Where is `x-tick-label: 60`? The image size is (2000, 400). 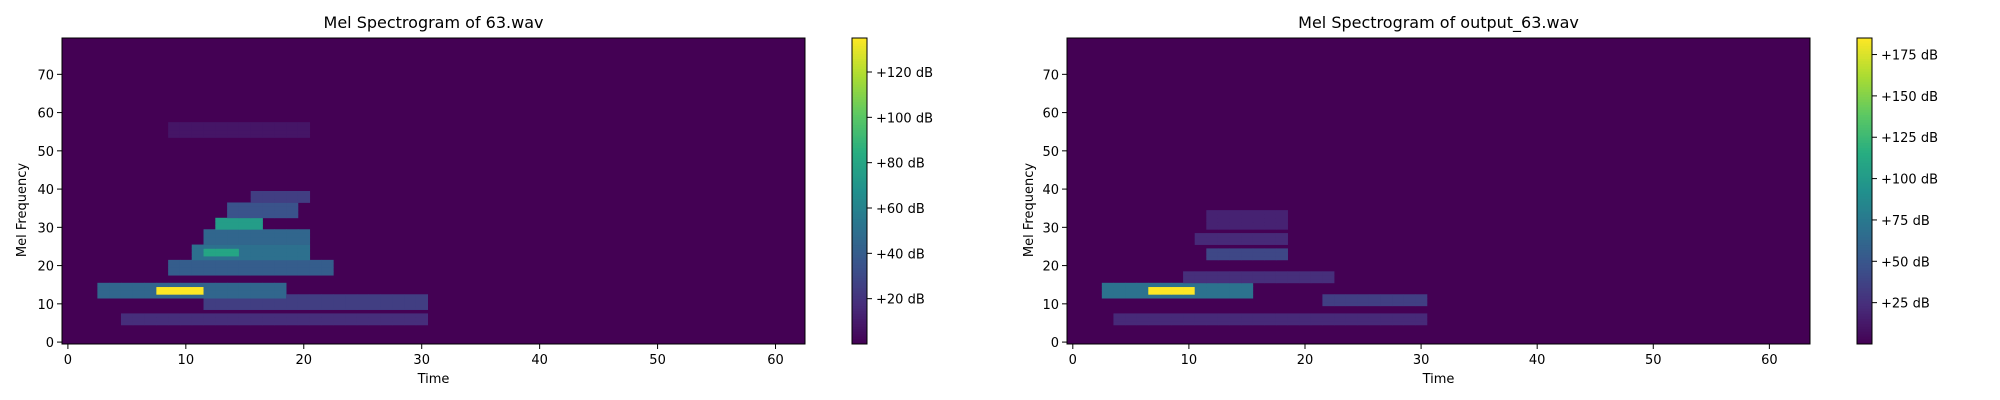
x-tick-label: 60 is located at coordinates (775, 360).